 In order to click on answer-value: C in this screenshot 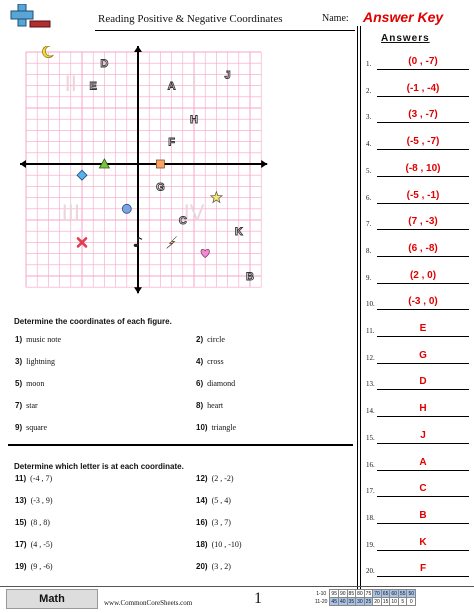, I will do `click(423, 489)`.